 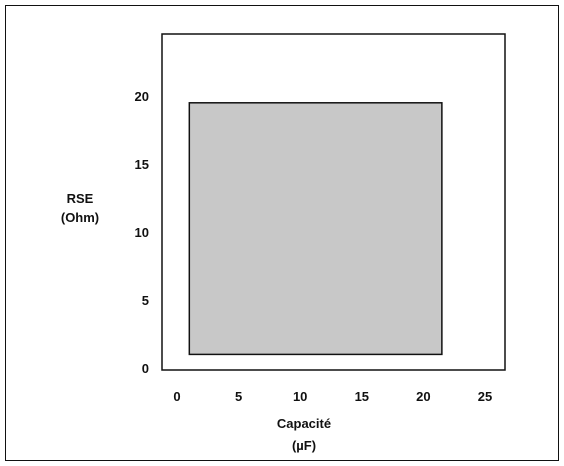 I want to click on y-axis-title-line-2: (Ohm), so click(x=80, y=217).